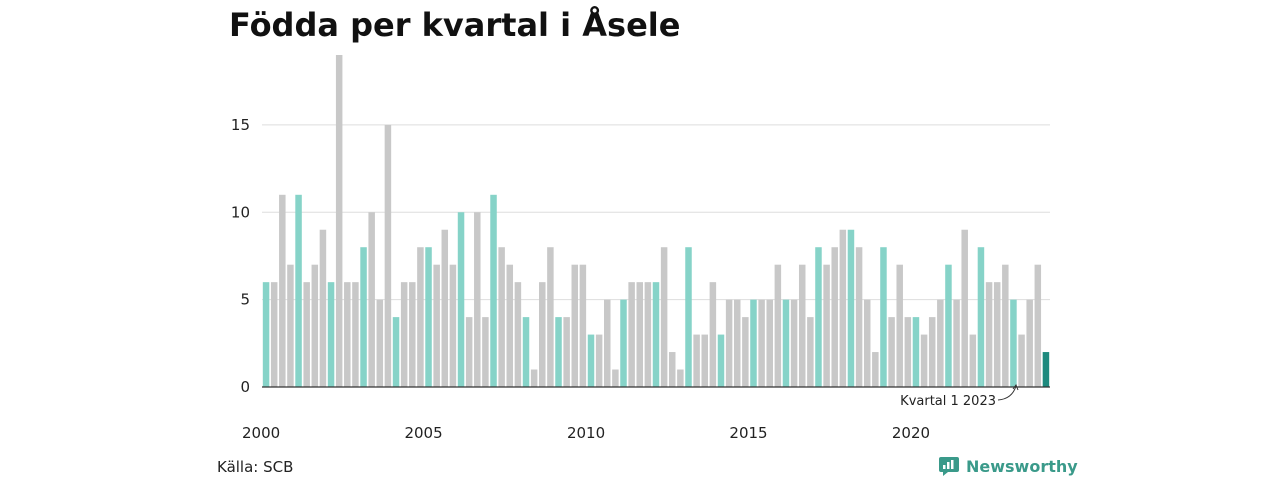 The height and width of the screenshot is (480, 1280). Describe the element at coordinates (1022, 466) in the screenshot. I see `brand-name: Newsworthy` at that location.